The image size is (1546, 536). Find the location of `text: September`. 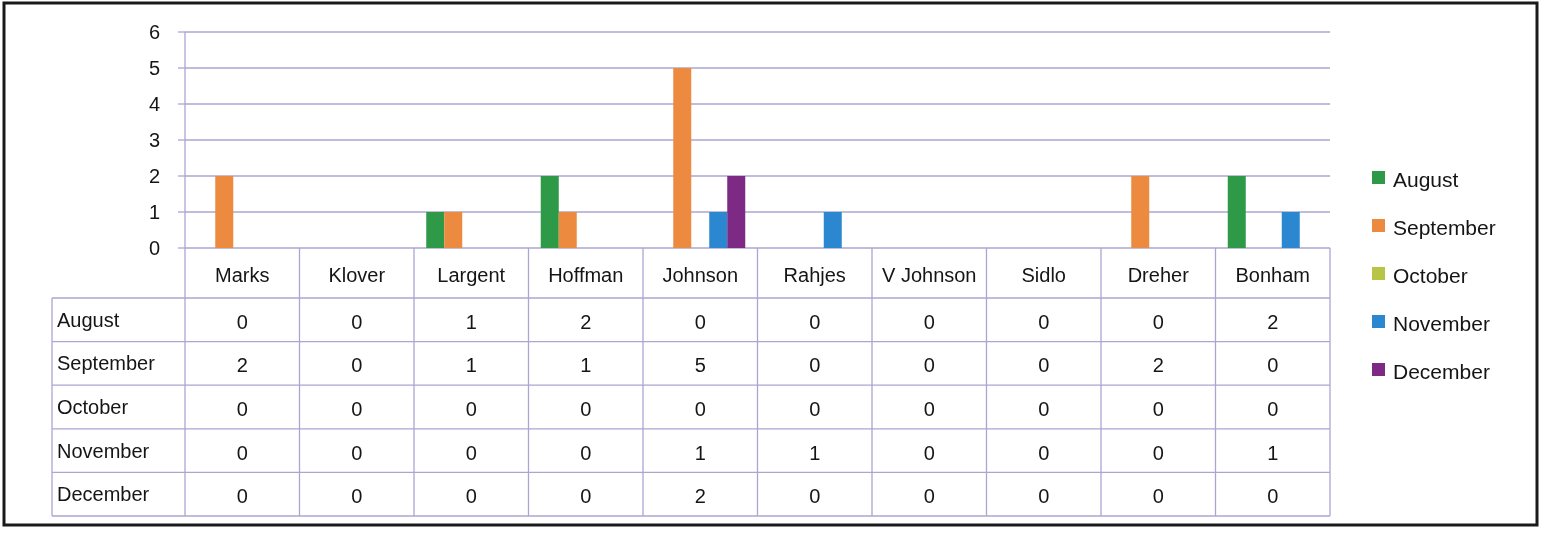

text: September is located at coordinates (106, 363).